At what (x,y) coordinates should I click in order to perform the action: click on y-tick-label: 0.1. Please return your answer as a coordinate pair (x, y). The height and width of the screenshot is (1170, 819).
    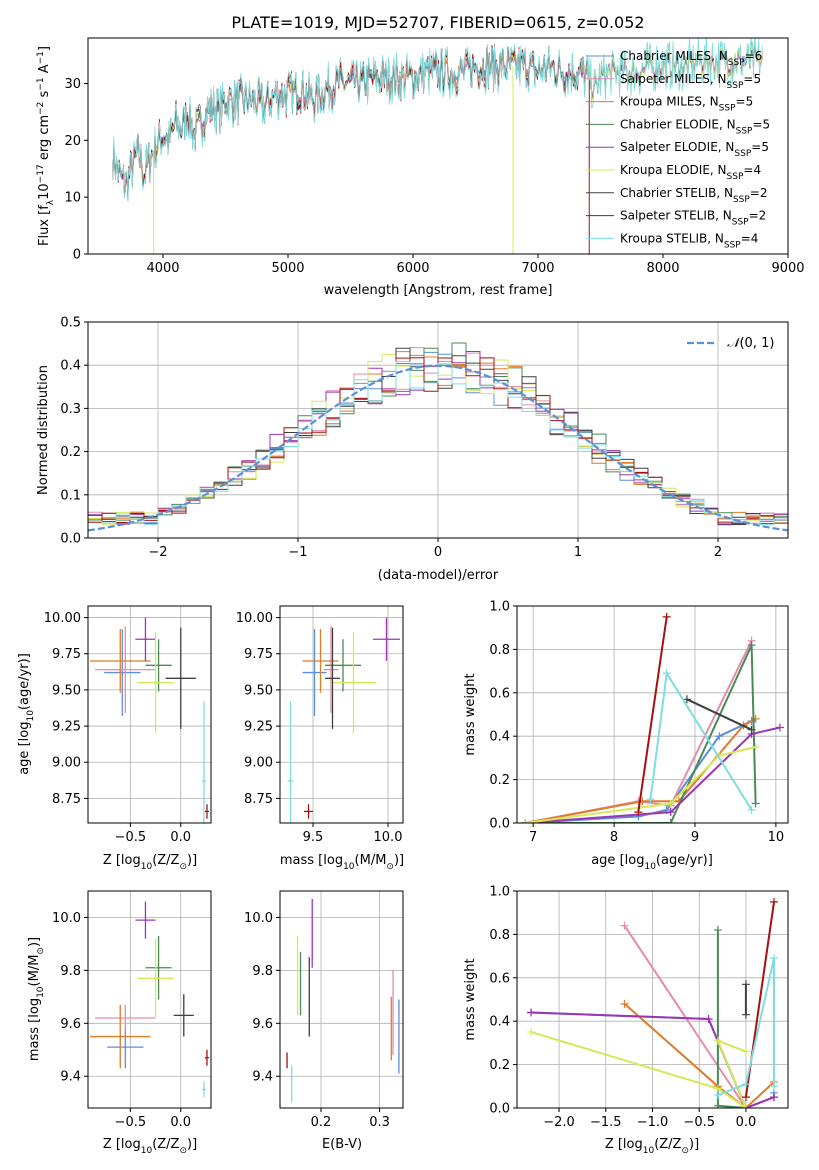
    Looking at the image, I should click on (70, 495).